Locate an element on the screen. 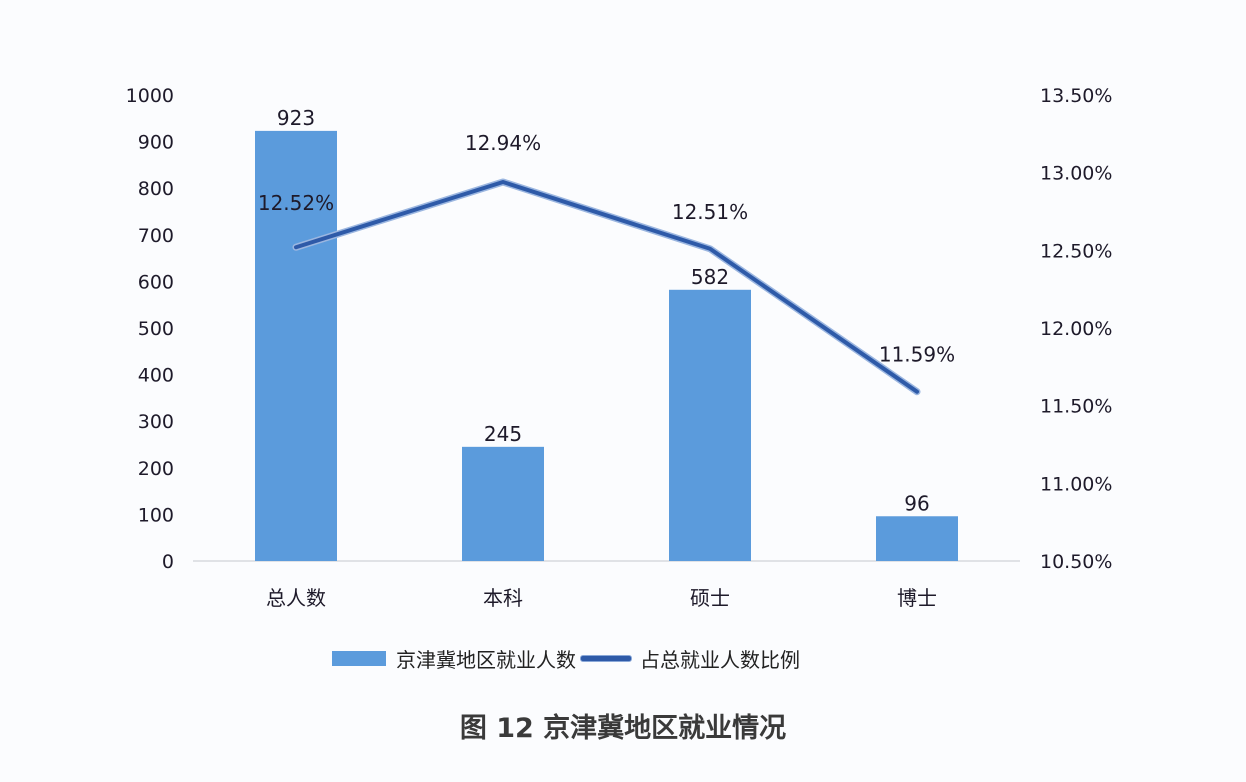 This screenshot has height=782, width=1246. left-axis-tick: 100 is located at coordinates (156, 515).